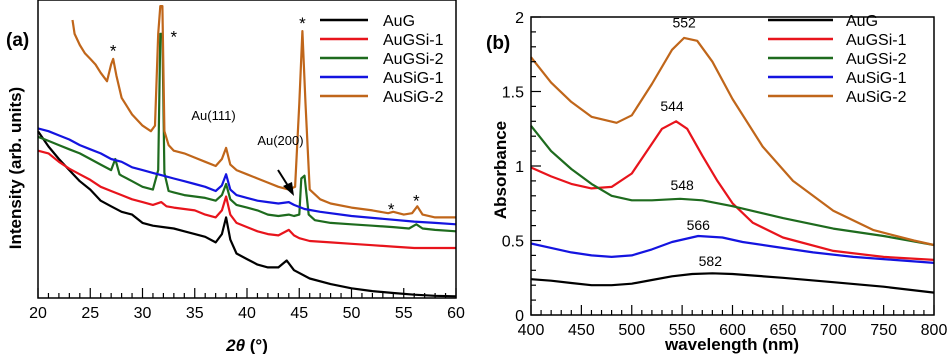 The image size is (950, 354). I want to click on peak-wavelength-label: 544, so click(672, 106).